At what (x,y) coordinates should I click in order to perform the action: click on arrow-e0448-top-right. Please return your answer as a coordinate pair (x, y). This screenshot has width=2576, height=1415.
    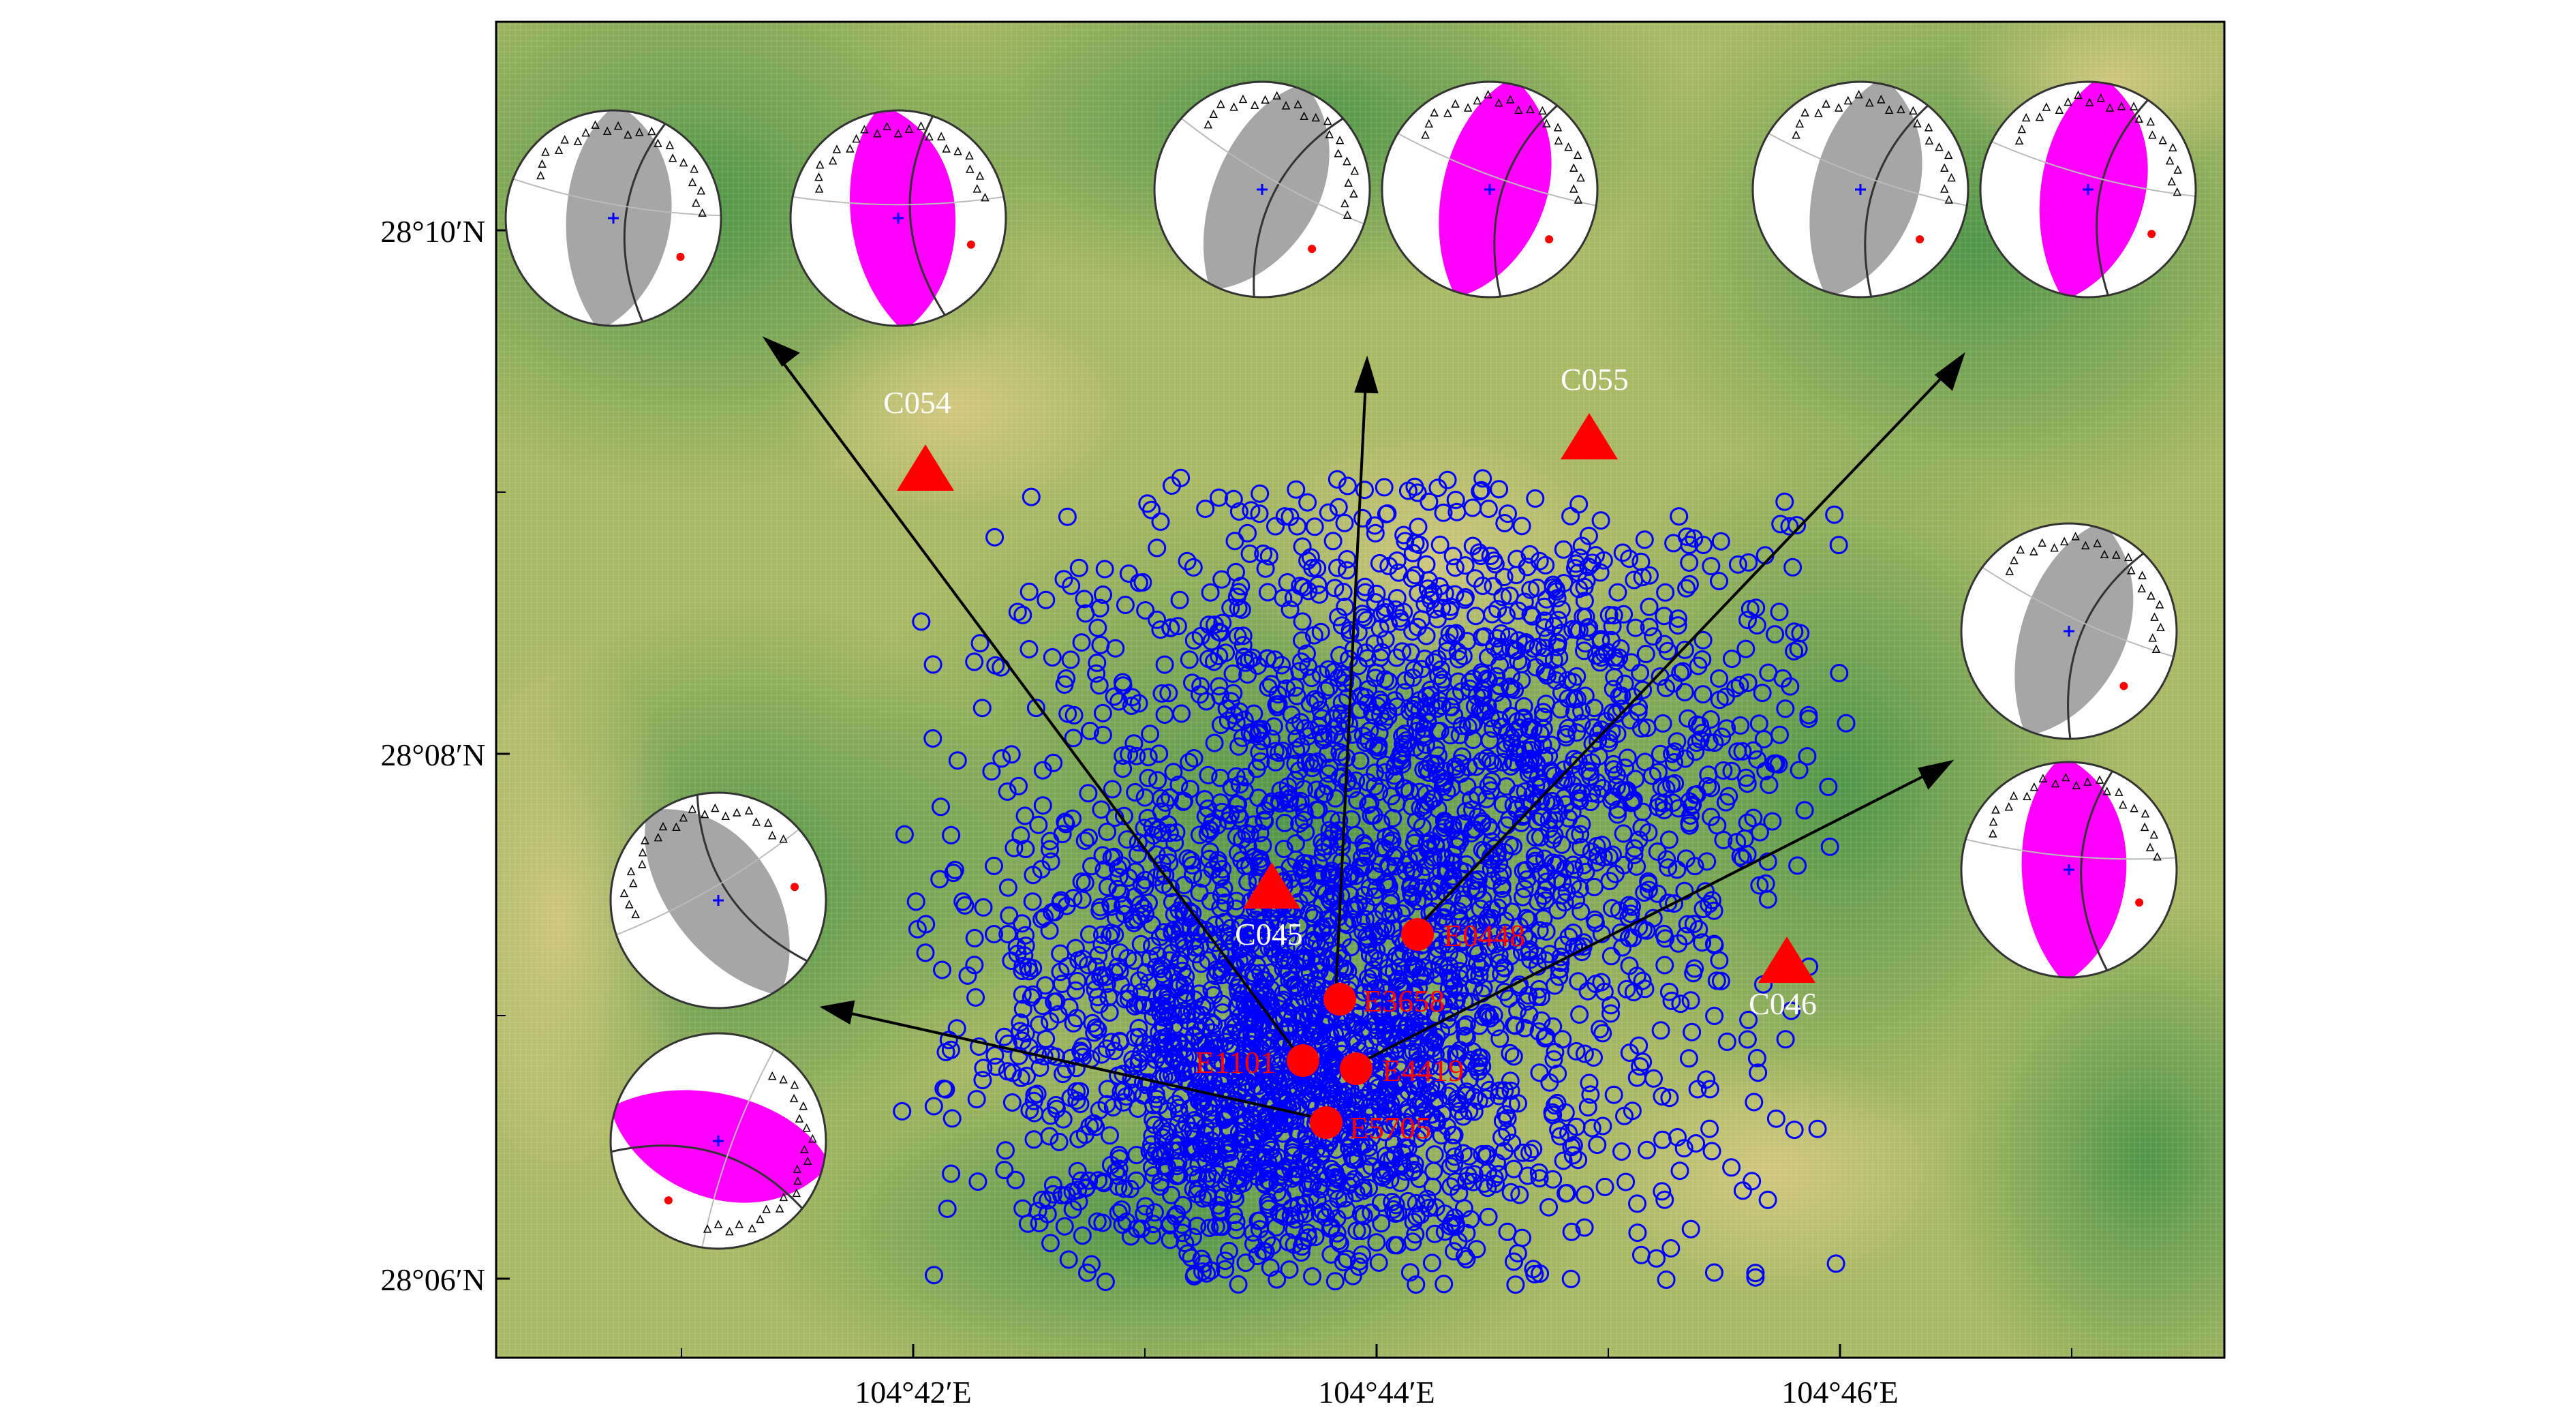
    Looking at the image, I should click on (1688, 643).